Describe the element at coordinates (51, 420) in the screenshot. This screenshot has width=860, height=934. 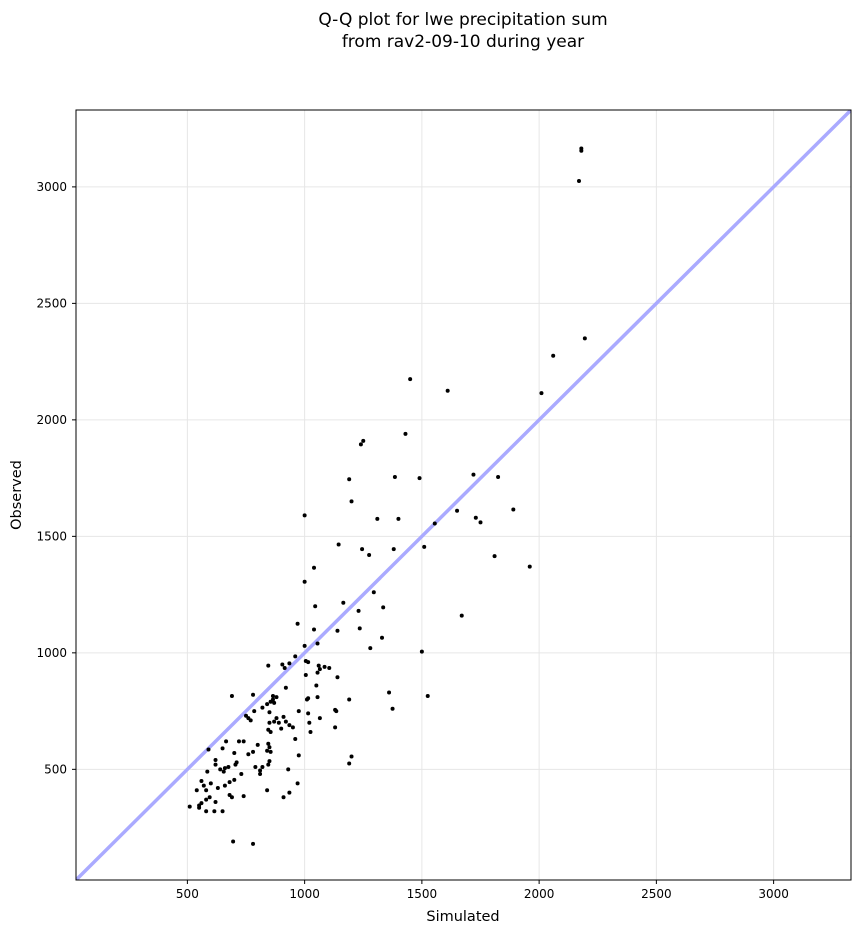
I see `y-tick-label: 2000` at that location.